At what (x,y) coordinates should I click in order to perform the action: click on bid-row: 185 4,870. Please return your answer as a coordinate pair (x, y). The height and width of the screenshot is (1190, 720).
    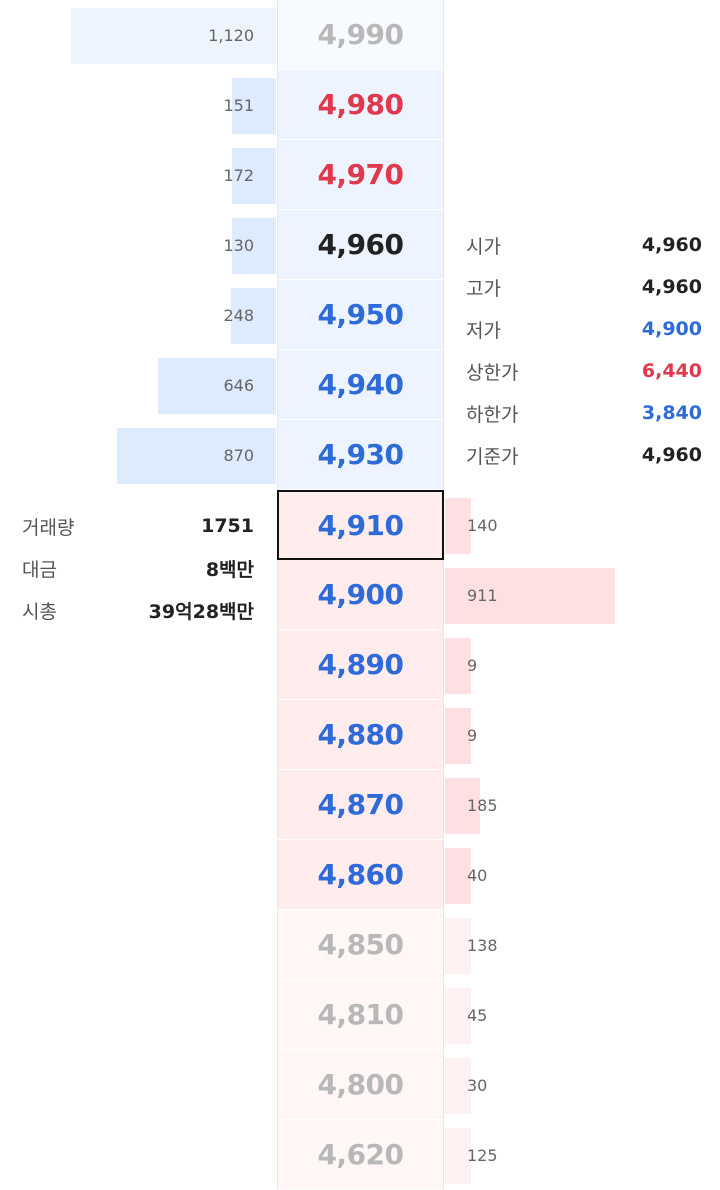
    Looking at the image, I should click on (360, 805).